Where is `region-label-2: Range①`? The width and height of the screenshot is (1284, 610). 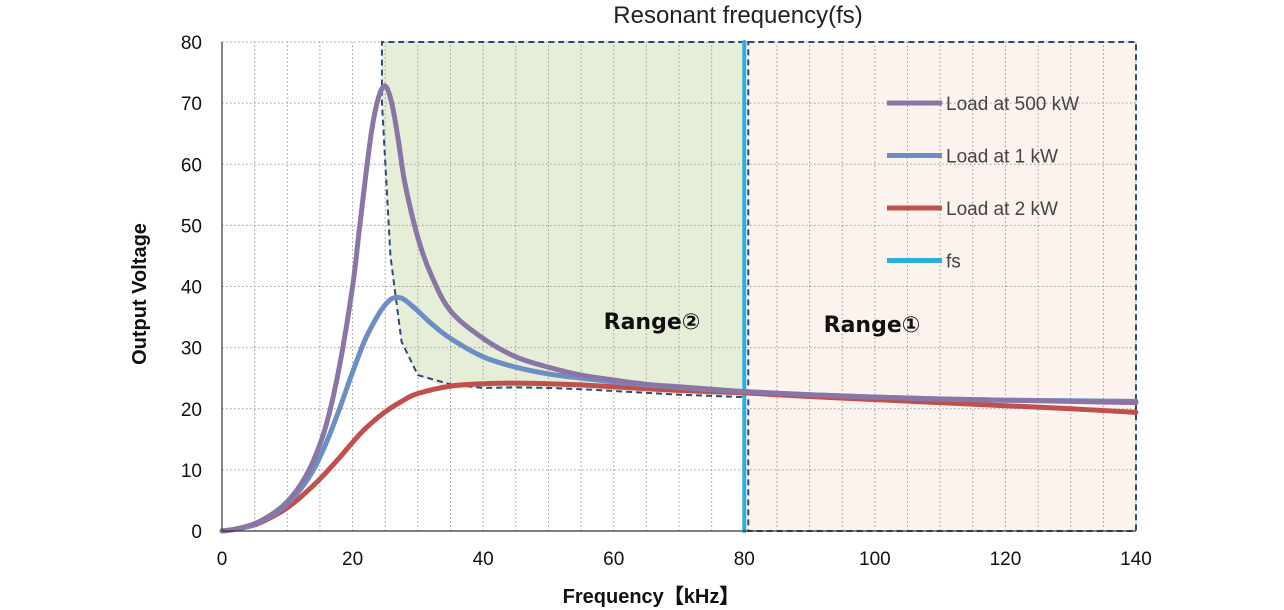 region-label-2: Range① is located at coordinates (872, 325).